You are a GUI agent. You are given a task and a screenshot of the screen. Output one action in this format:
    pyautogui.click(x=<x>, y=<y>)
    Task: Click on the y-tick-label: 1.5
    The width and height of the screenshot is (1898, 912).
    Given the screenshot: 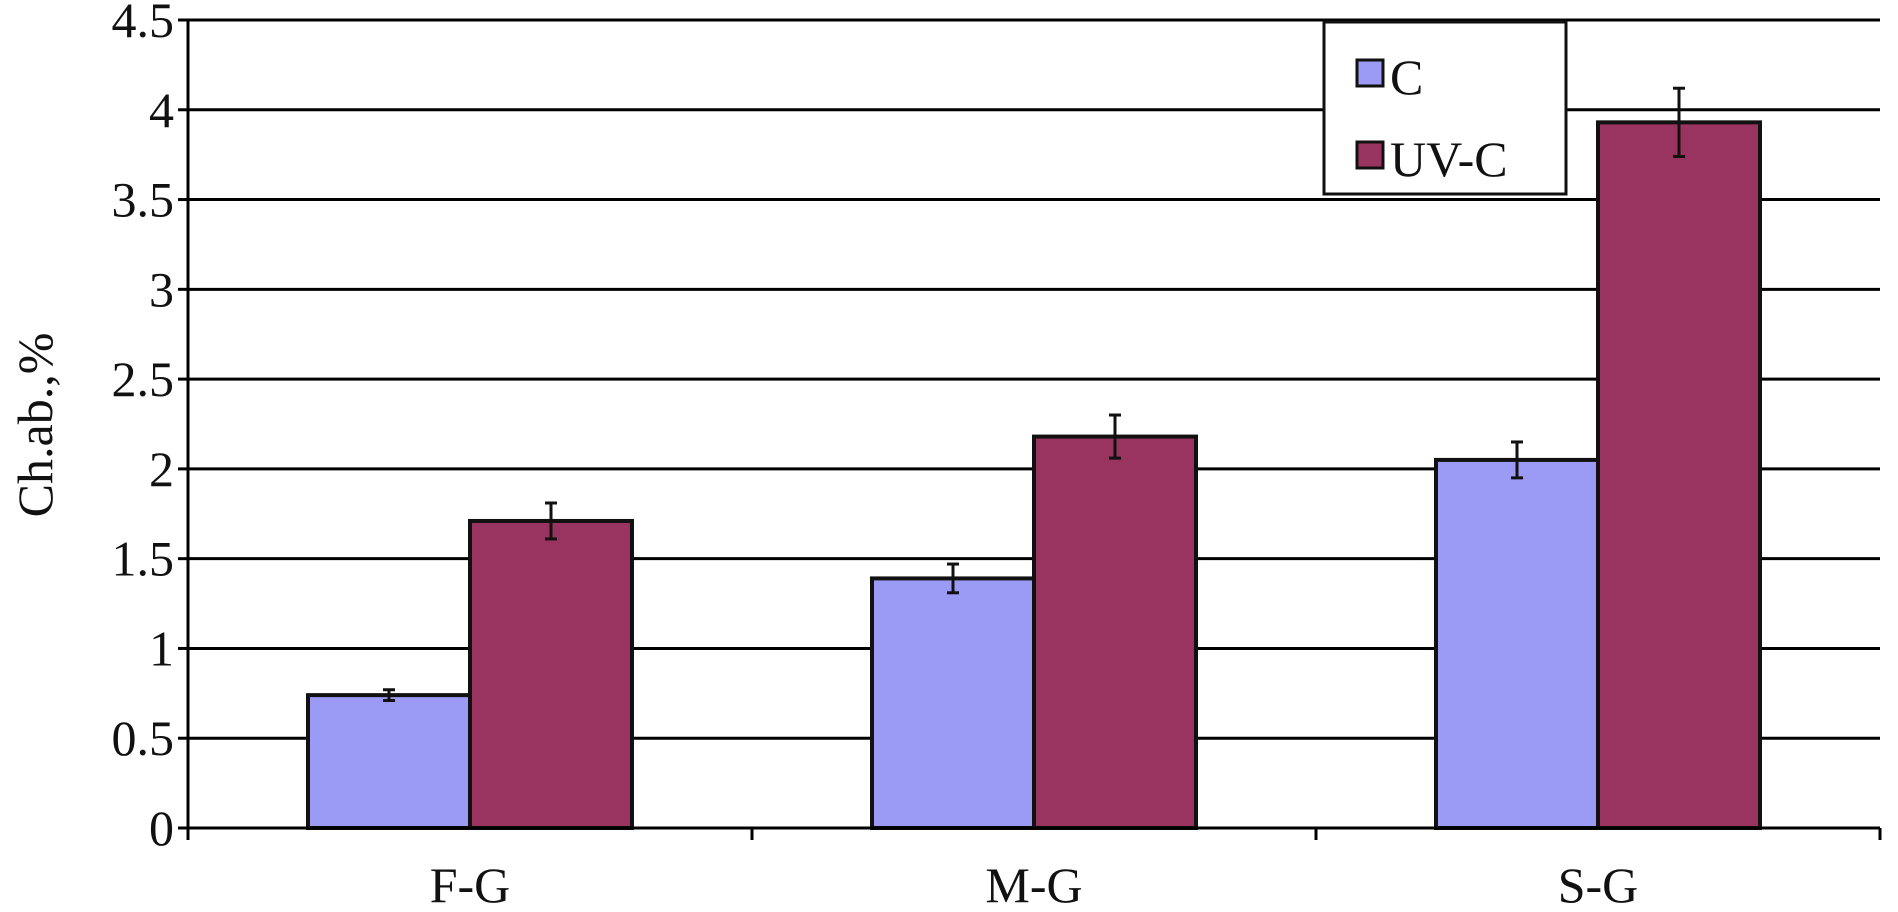 What is the action you would take?
    pyautogui.click(x=143, y=559)
    